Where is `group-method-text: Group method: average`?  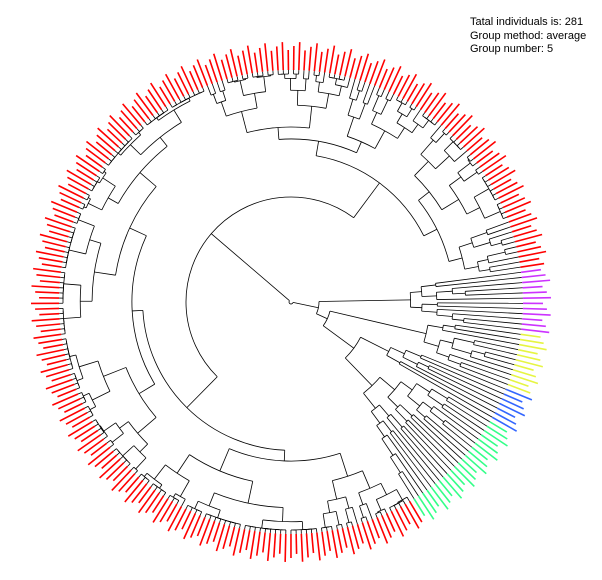
group-method-text: Group method: average is located at coordinates (528, 35).